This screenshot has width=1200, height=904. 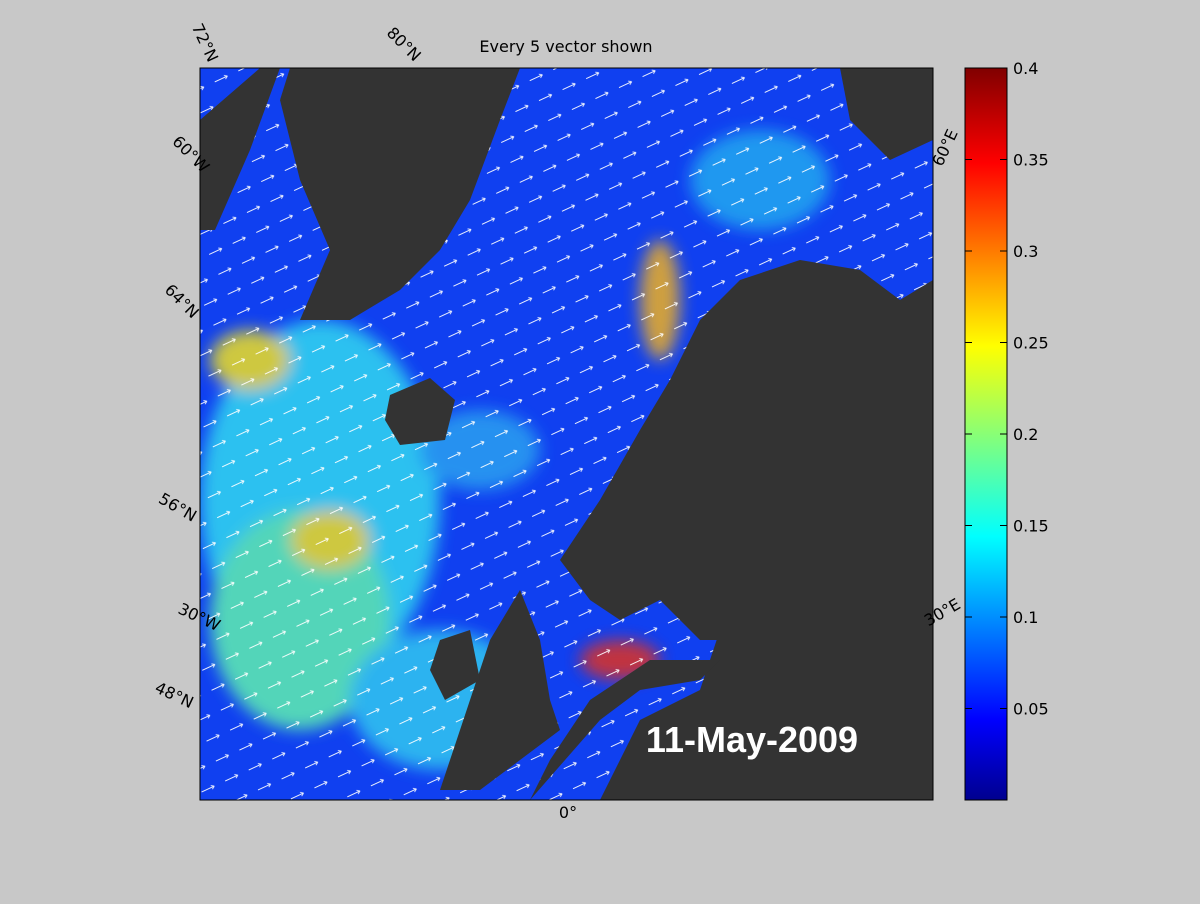 I want to click on colorbar-tick-label: 0.2, so click(x=1025, y=434).